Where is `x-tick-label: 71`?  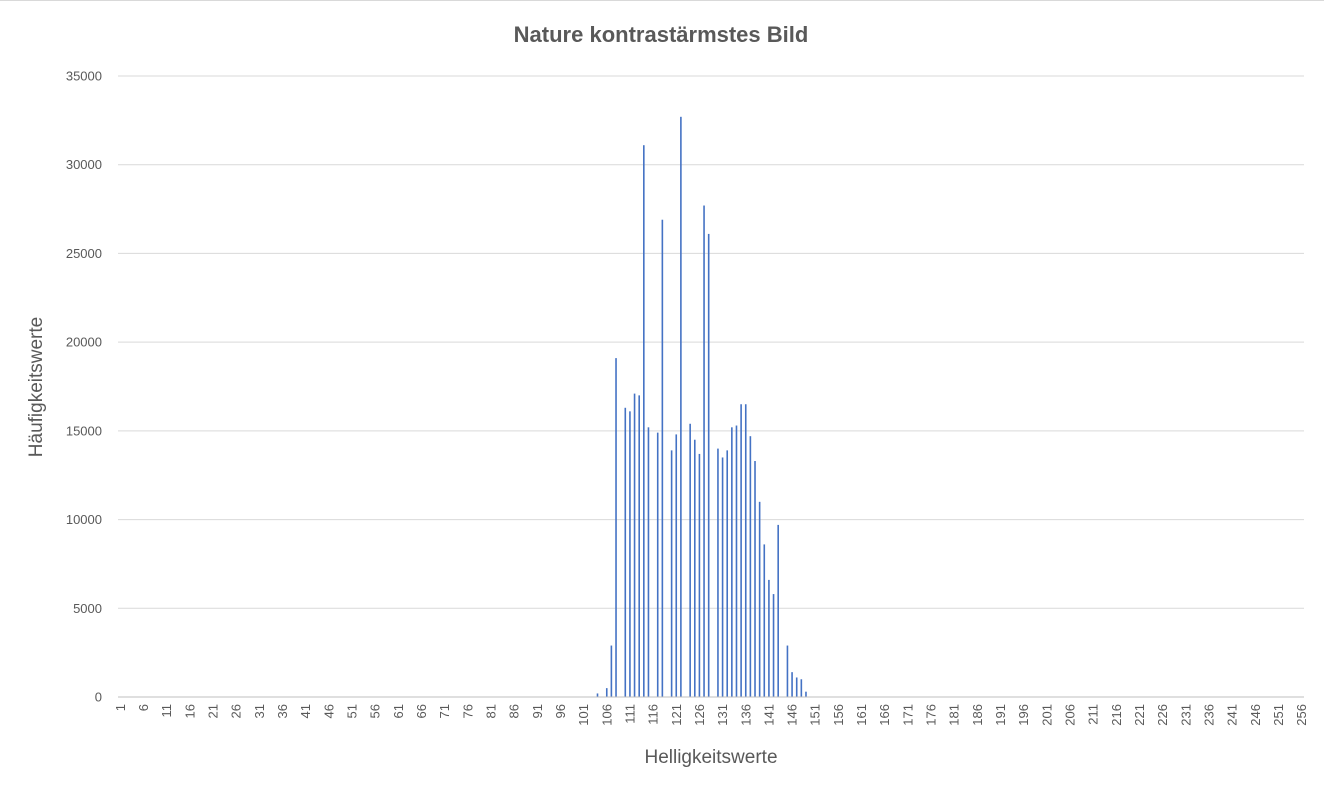 x-tick-label: 71 is located at coordinates (444, 711).